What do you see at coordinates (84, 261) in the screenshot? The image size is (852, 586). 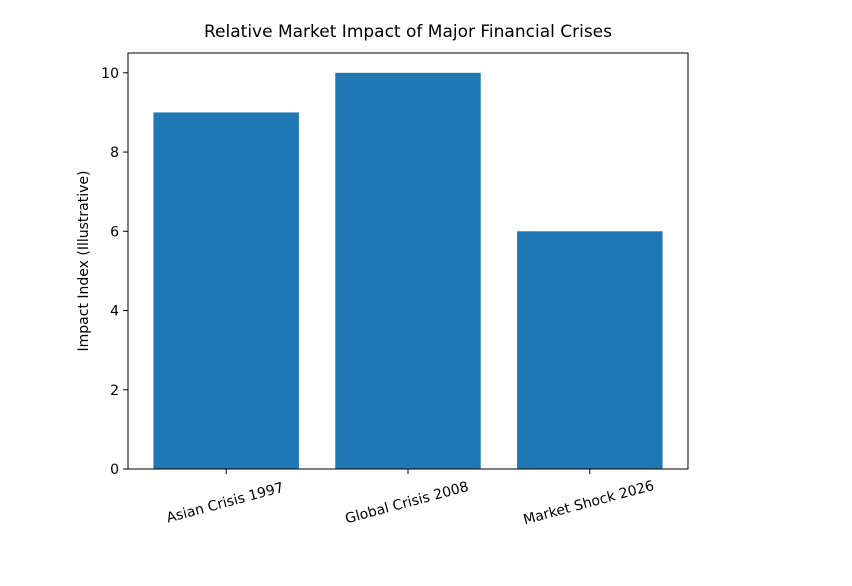 I see `y-axis-label: Impact Index (Illustrative)` at bounding box center [84, 261].